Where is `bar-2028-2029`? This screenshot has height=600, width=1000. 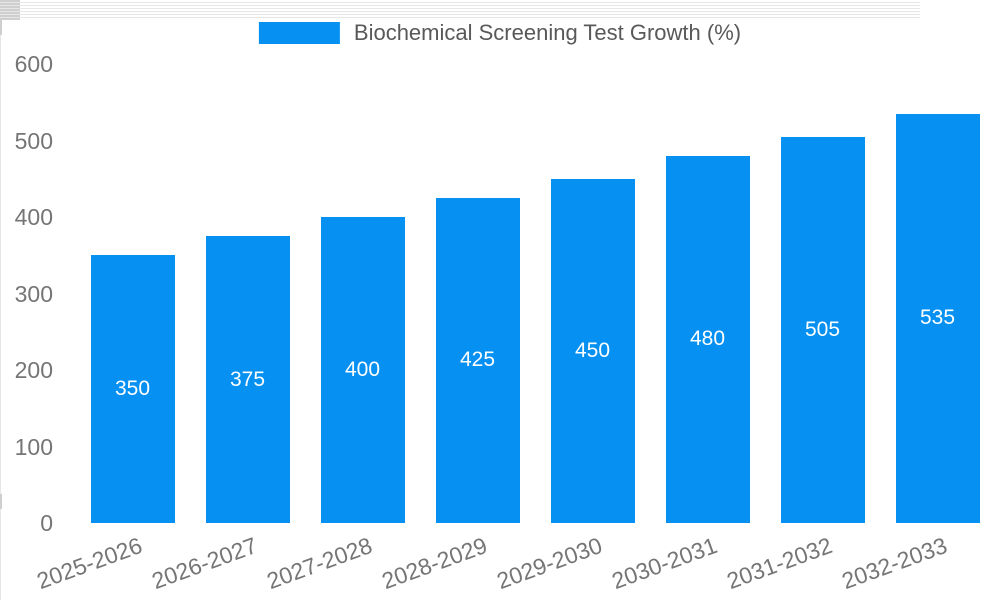
bar-2028-2029 is located at coordinates (477, 360).